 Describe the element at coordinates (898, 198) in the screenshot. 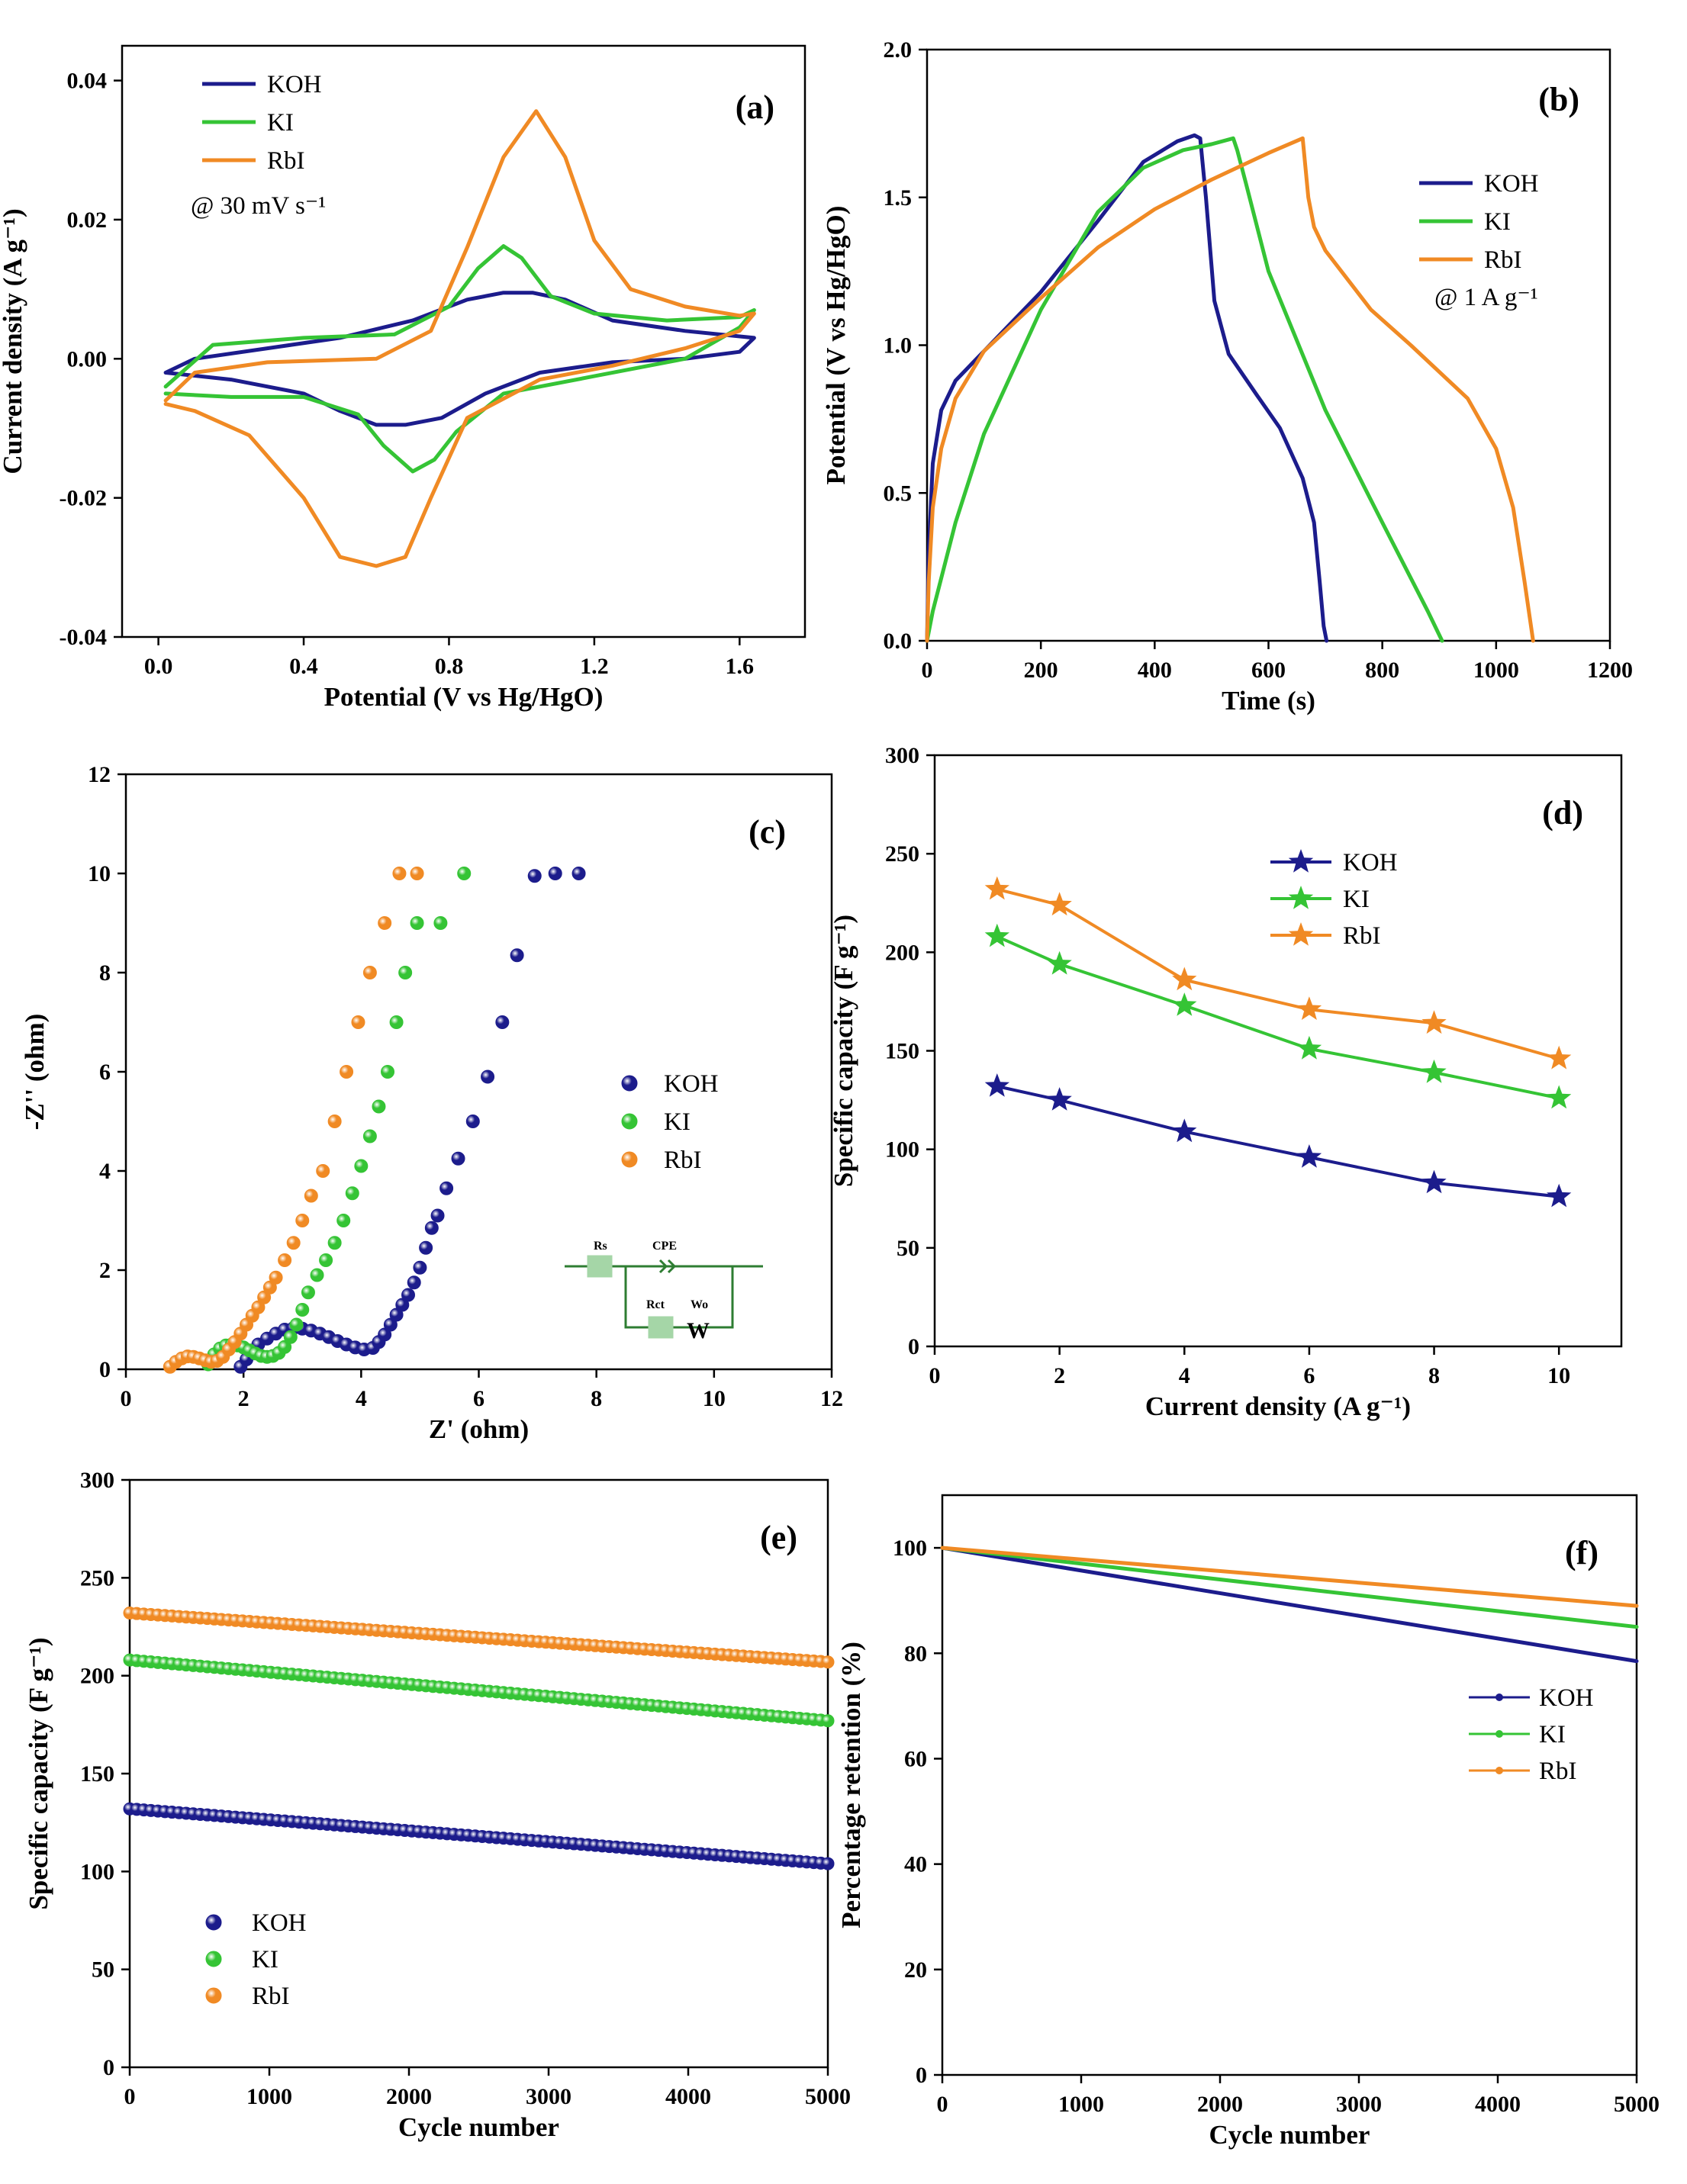

I see `y-tick-label: 1.5` at that location.